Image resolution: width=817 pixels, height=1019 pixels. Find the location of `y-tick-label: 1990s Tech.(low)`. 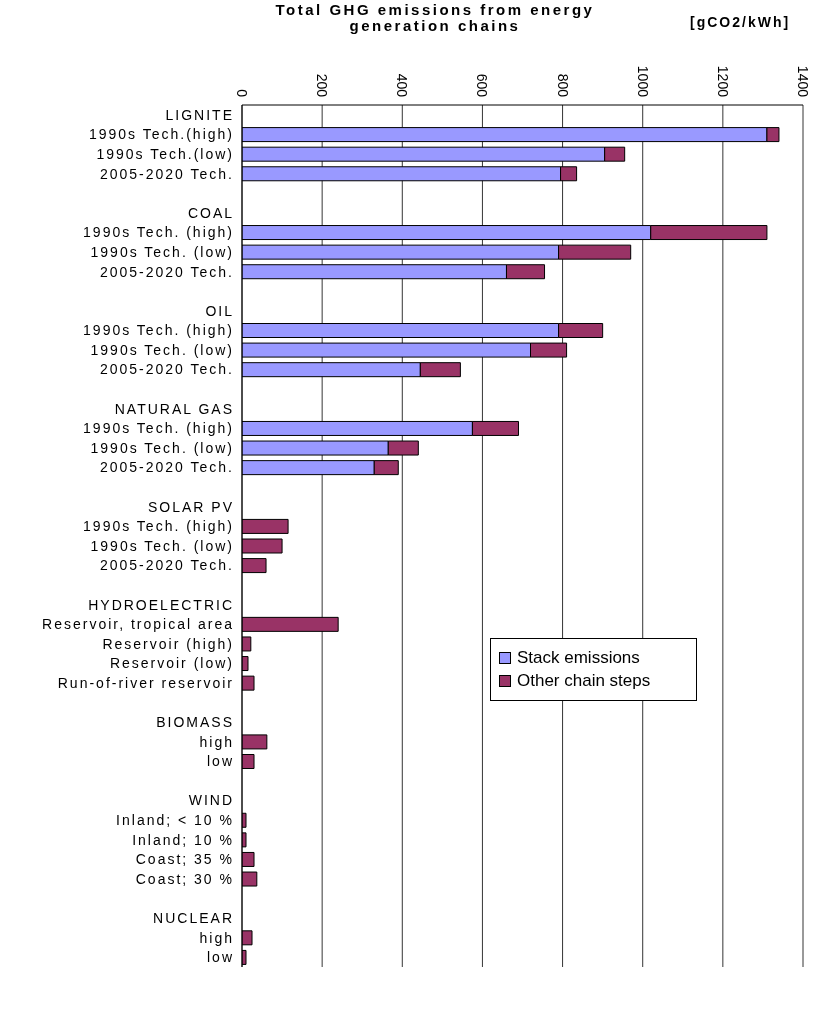

y-tick-label: 1990s Tech.(low) is located at coordinates (165, 153).